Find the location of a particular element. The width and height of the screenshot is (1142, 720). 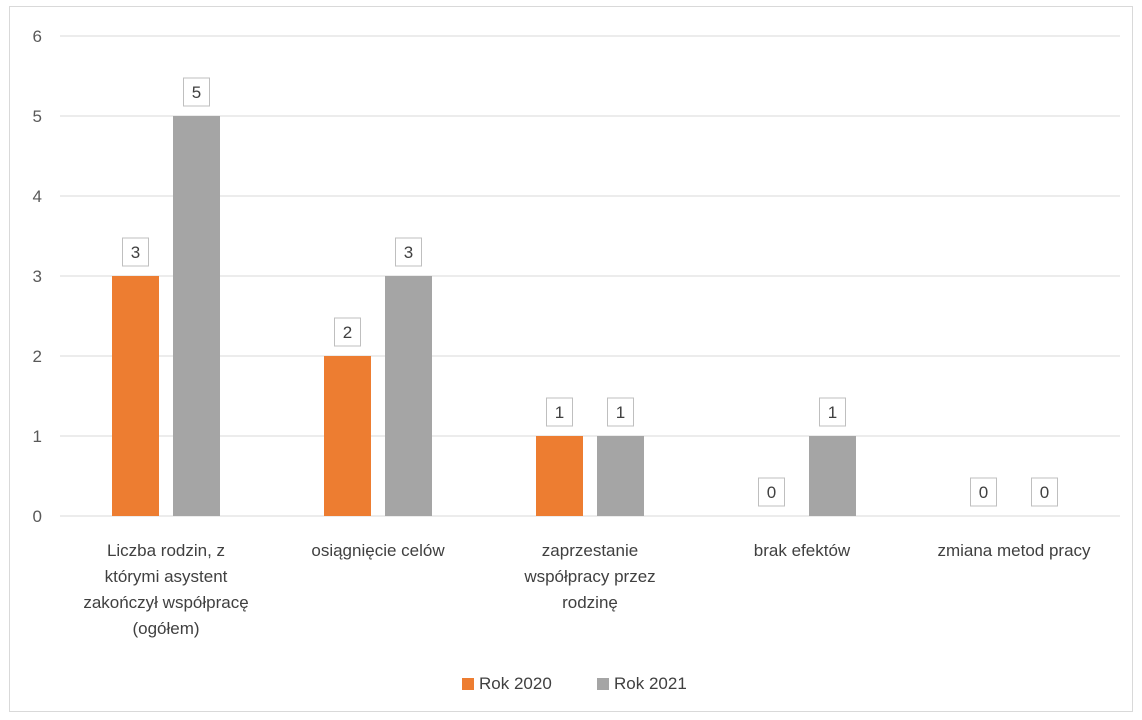

x-tick-label: brak efektów is located at coordinates (802, 550).